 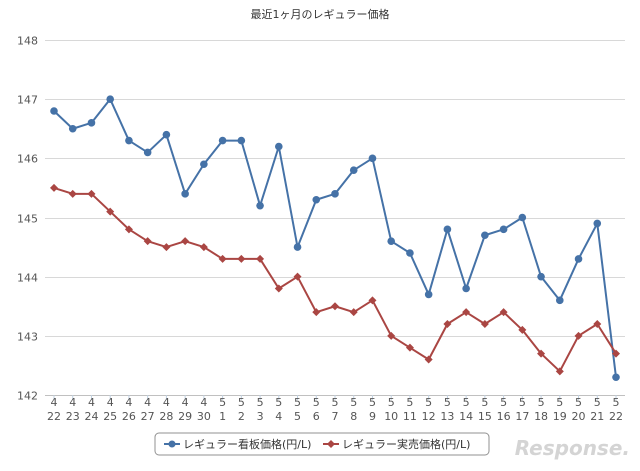 What do you see at coordinates (429, 409) in the screenshot?
I see `x-tick-label: 5 12` at bounding box center [429, 409].